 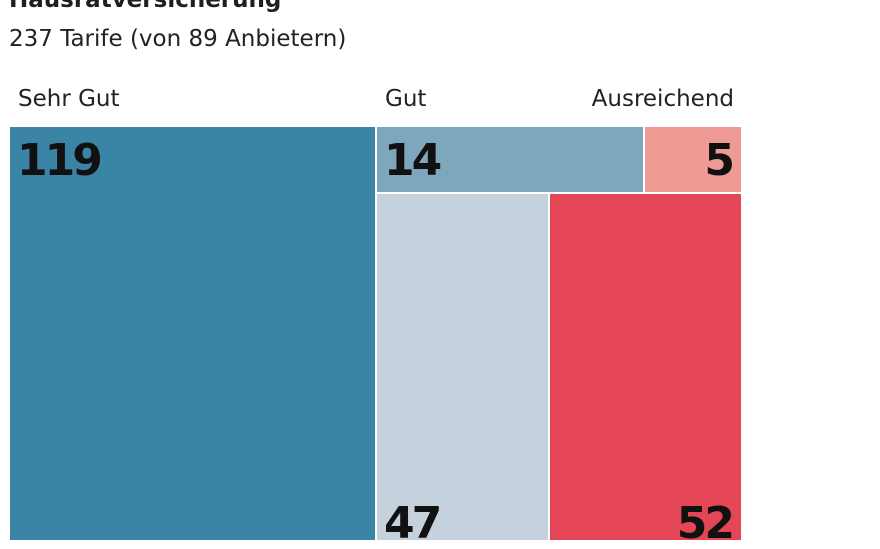 What do you see at coordinates (462, 370) in the screenshot?
I see `tile-gut-47: 47` at bounding box center [462, 370].